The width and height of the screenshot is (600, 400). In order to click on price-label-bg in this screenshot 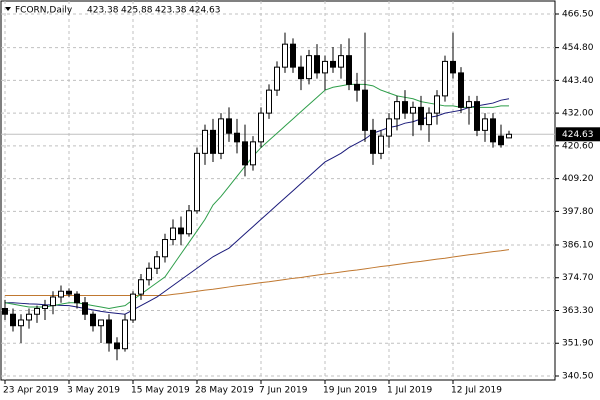, I will do `click(578, 134)`.